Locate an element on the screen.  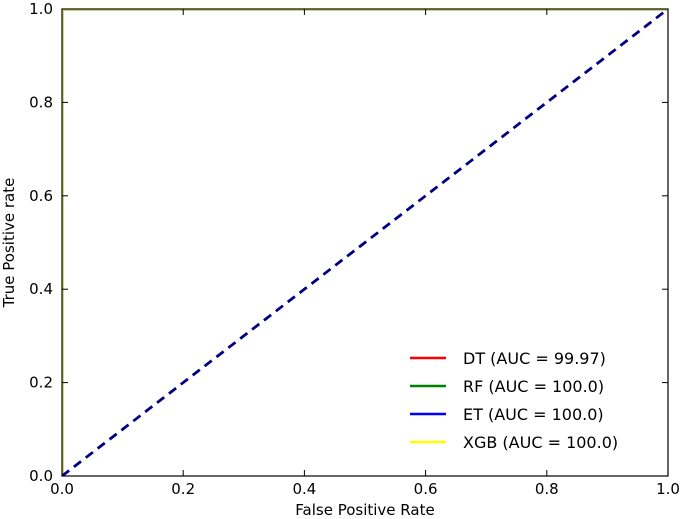
x-tick-label: 1.0 is located at coordinates (668, 489).